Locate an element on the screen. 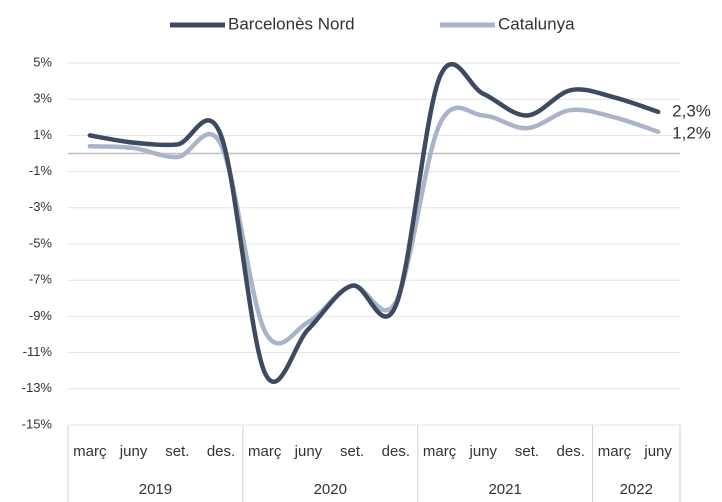 This screenshot has height=502, width=722. y-tick-label: -11% is located at coordinates (38, 351).